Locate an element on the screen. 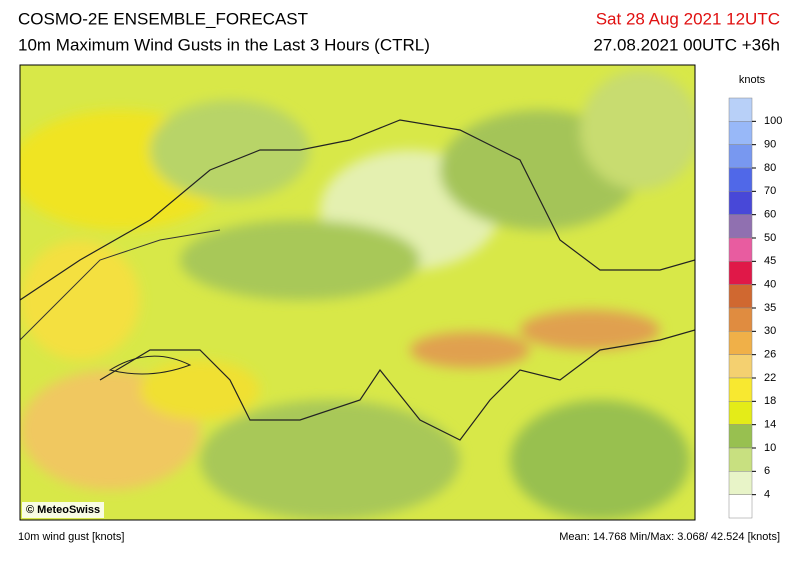  colorbar-label: 50 is located at coordinates (770, 238).